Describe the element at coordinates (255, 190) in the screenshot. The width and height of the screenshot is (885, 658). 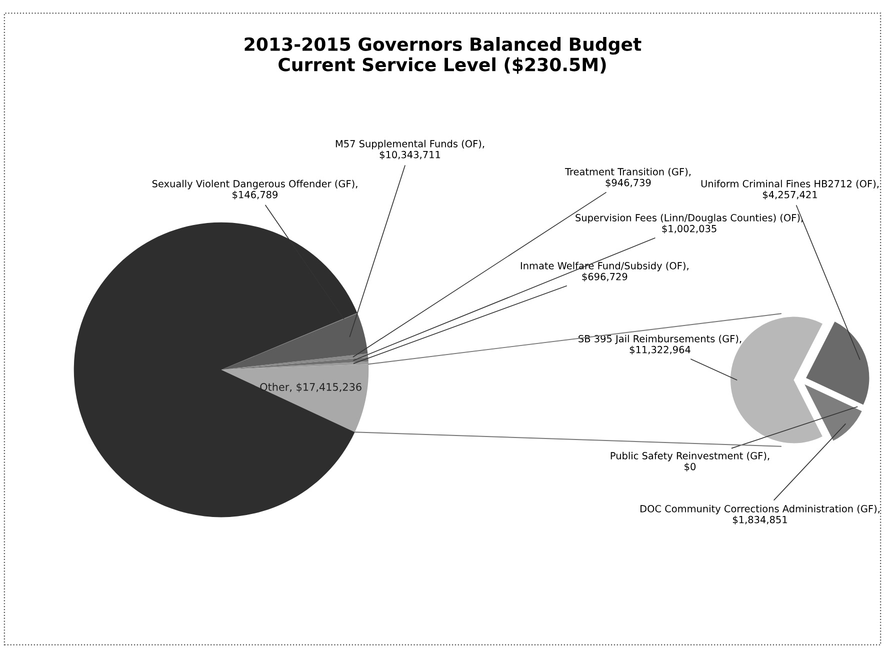
I see `slice-label: Sexually Violent Dangerous Offender (GF), $146,789` at that location.